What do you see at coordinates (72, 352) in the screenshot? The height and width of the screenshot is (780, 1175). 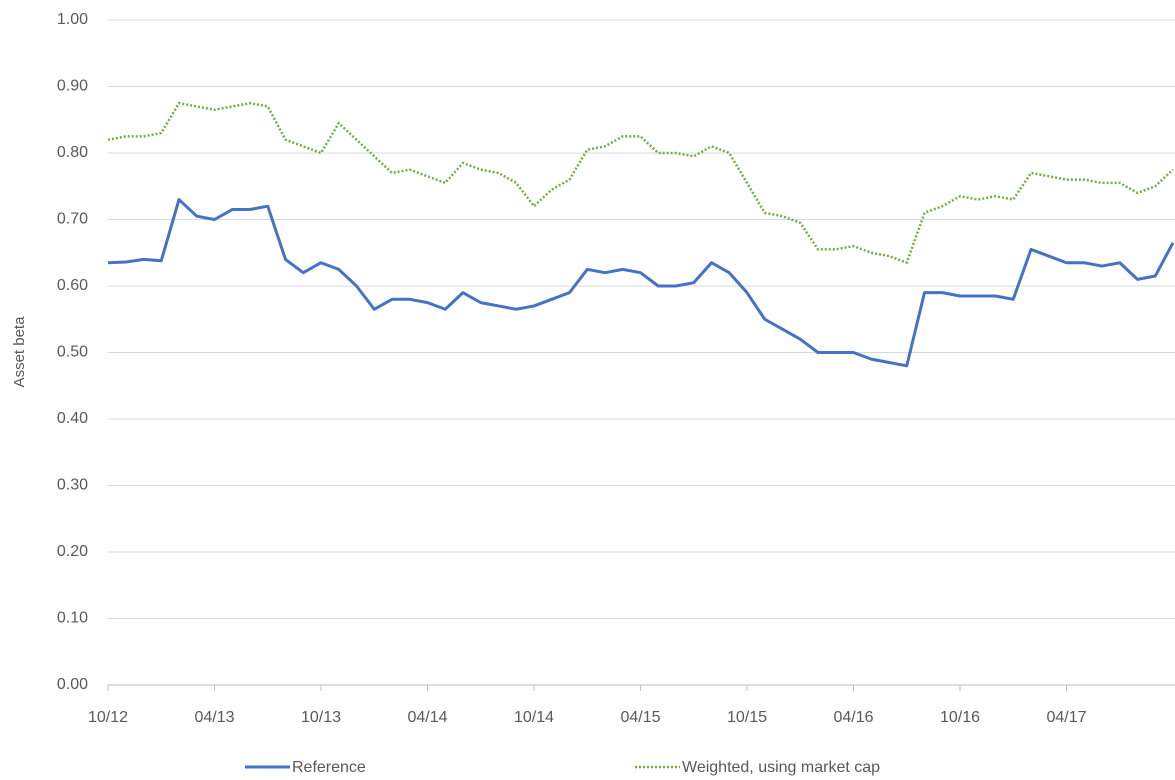 I see `y-tick-label: 0.50` at bounding box center [72, 352].